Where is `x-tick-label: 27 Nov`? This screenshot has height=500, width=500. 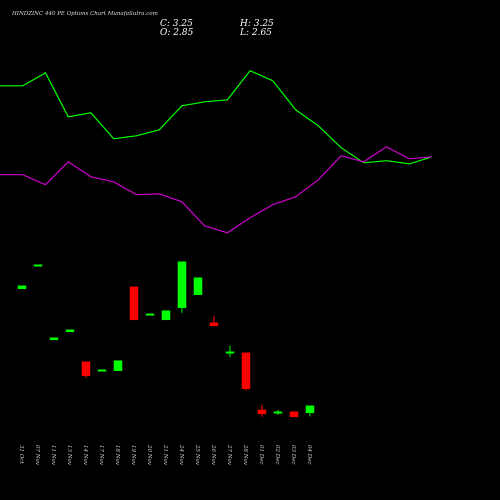
x-tick-label: 27 Nov is located at coordinates (229, 455).